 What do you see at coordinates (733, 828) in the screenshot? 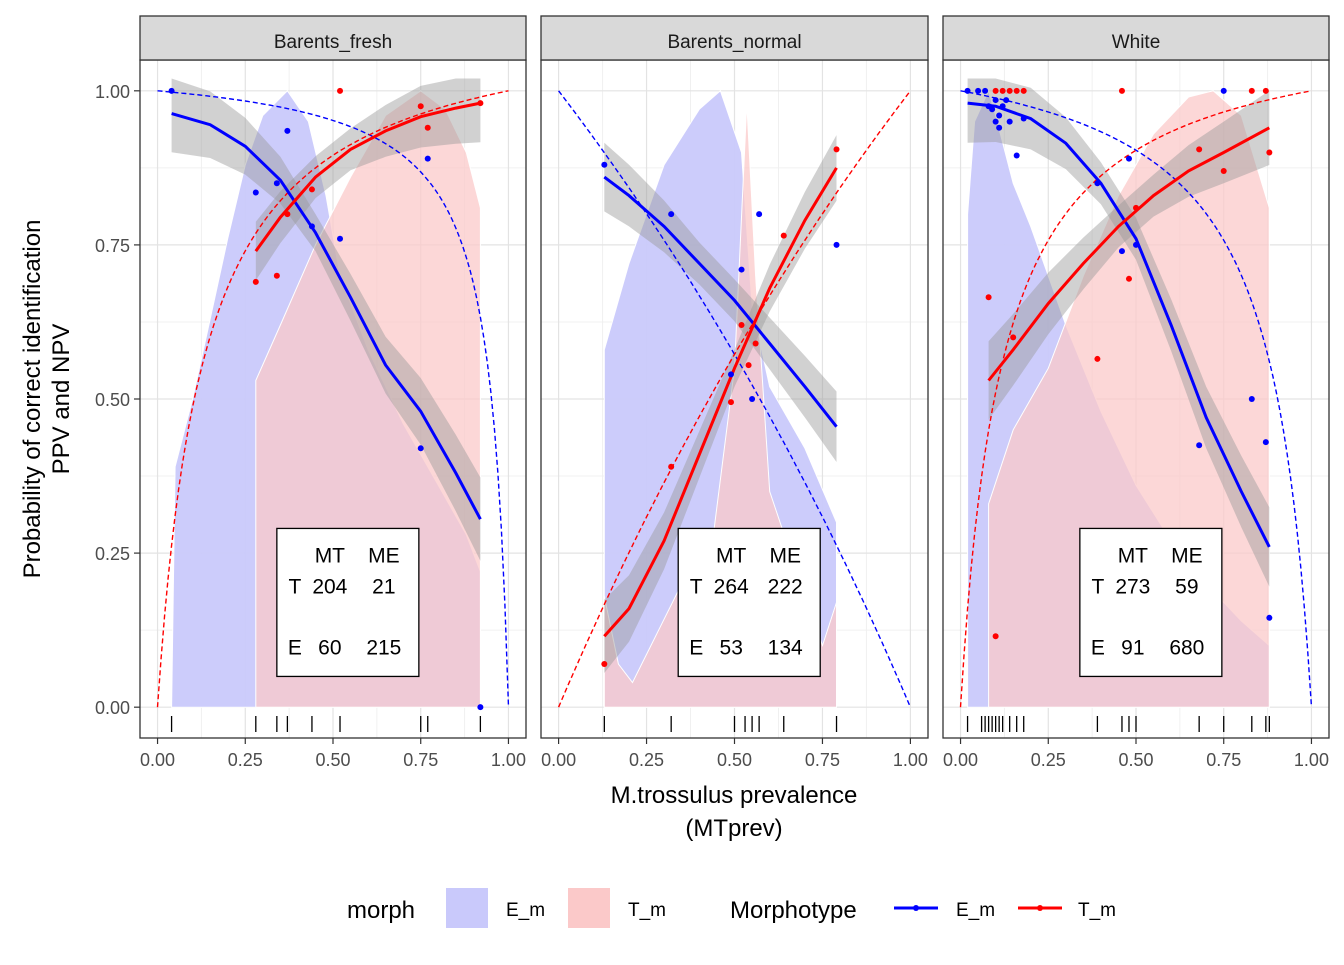
I see `x-axis-title-line2: (MTprev)` at bounding box center [733, 828].